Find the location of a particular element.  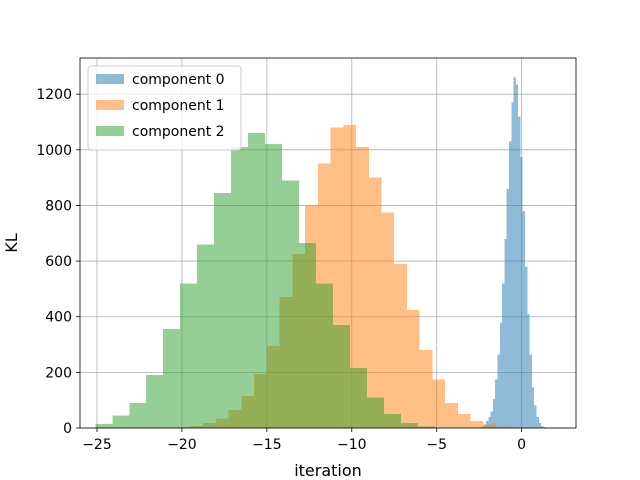

legend: component 0 component 1 component 2 is located at coordinates (164, 108).